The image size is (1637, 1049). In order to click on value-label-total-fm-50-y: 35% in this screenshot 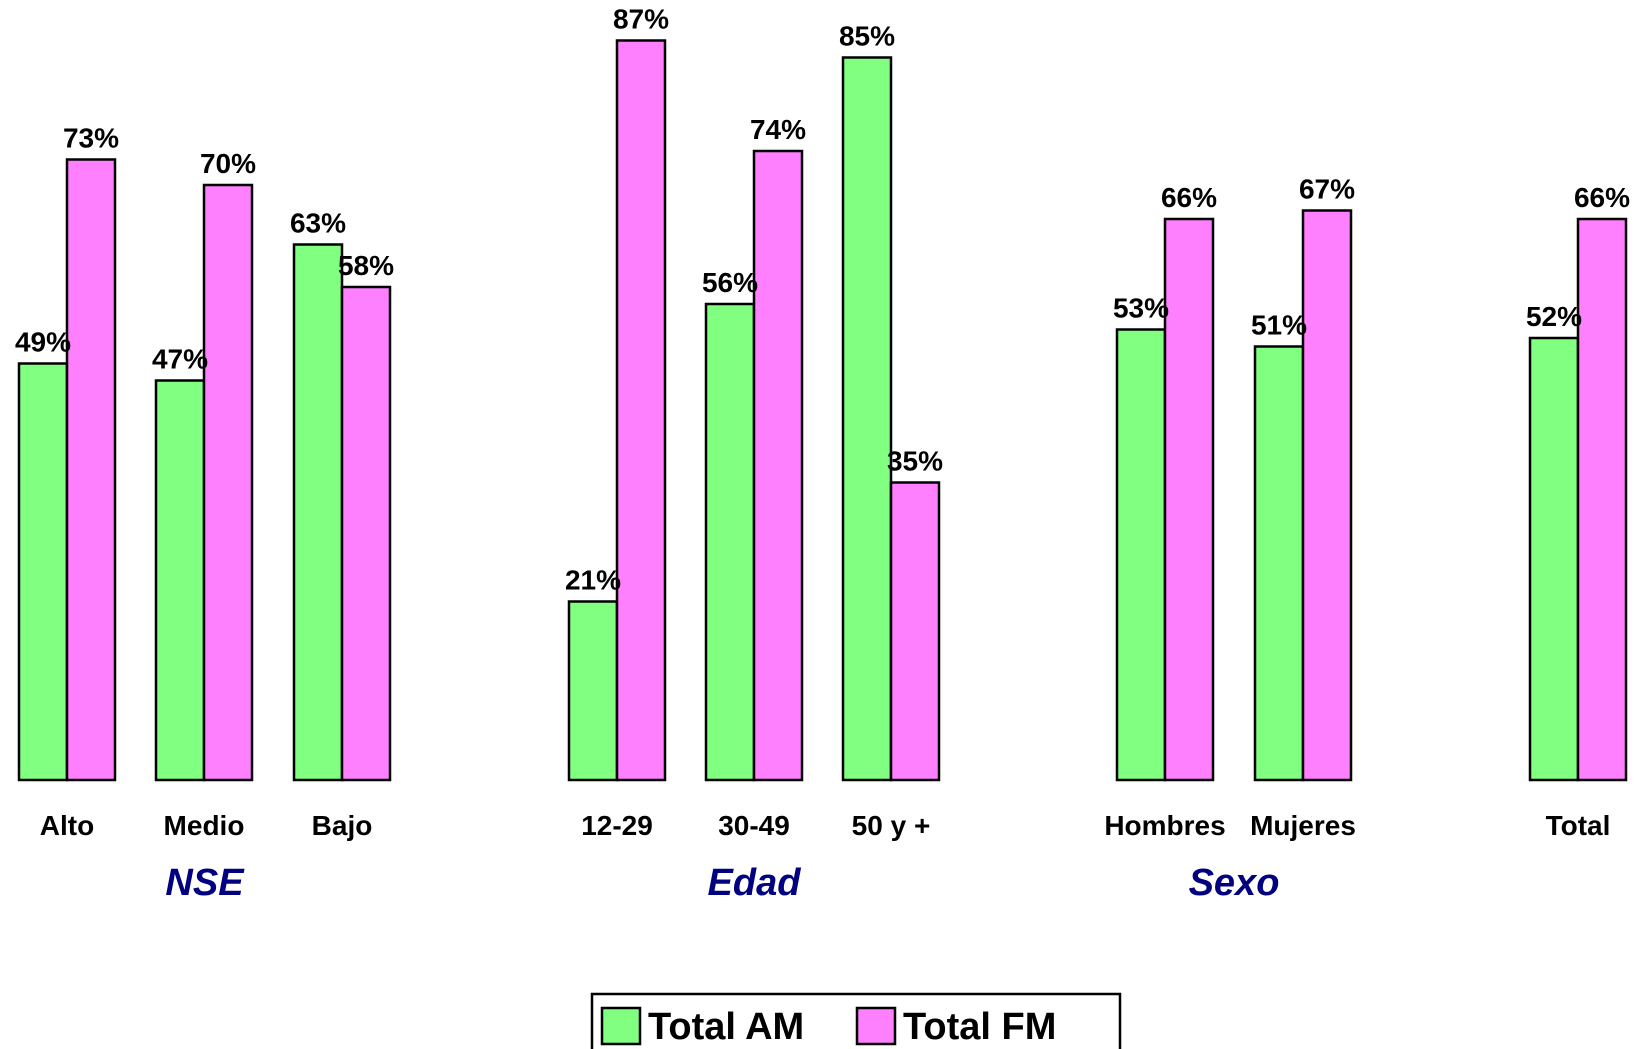, I will do `click(915, 461)`.